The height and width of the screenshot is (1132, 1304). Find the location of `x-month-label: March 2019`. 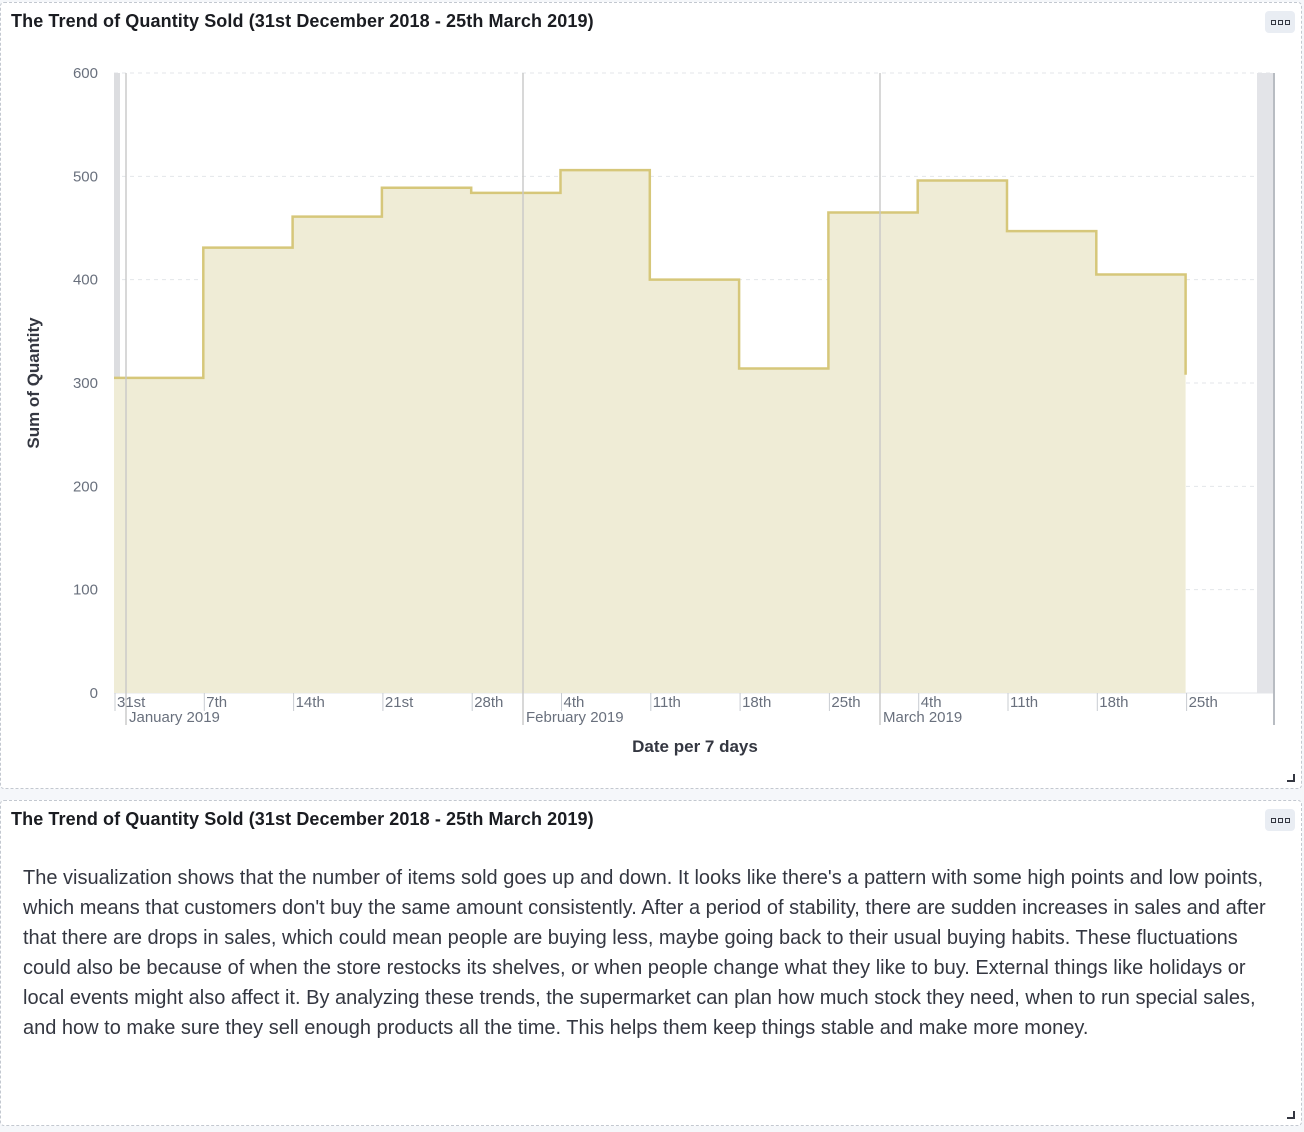

x-month-label: March 2019 is located at coordinates (922, 717).